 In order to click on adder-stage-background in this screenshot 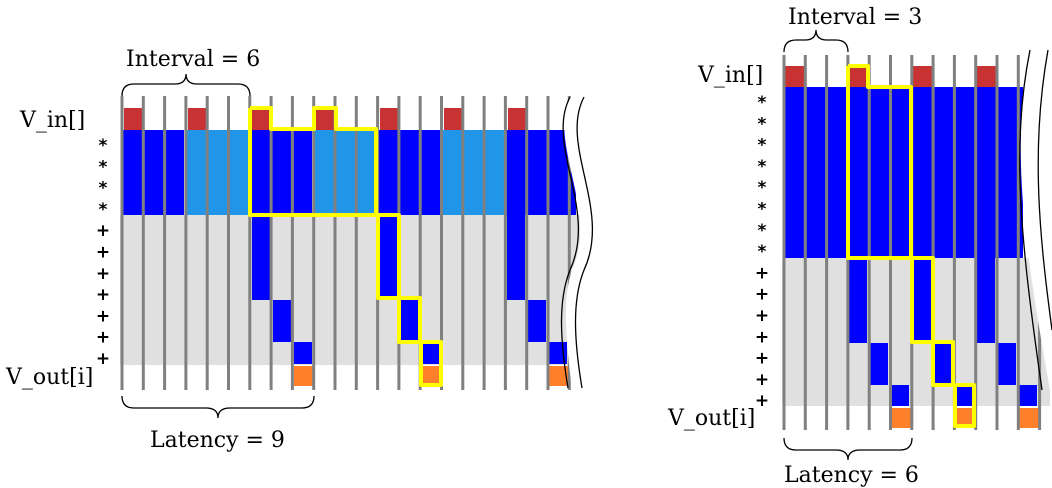, I will do `click(350, 290)`.